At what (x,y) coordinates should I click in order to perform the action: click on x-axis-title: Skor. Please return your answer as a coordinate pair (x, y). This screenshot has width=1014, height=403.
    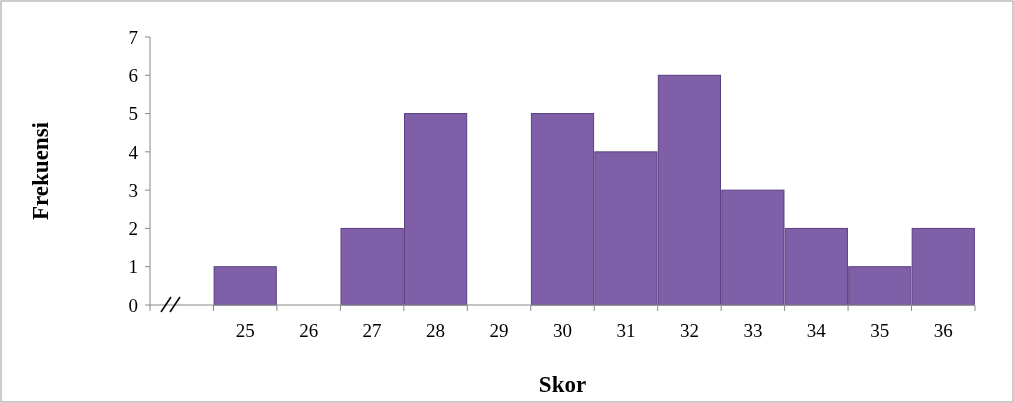
    Looking at the image, I should click on (562, 384).